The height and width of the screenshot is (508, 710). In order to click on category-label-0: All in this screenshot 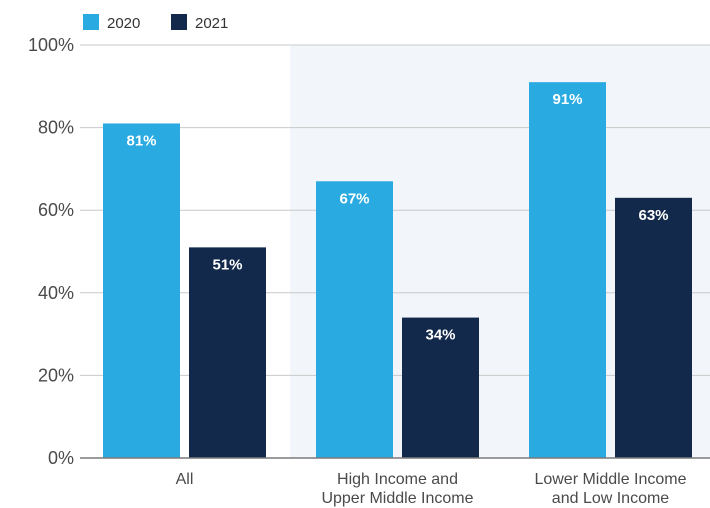, I will do `click(185, 479)`.